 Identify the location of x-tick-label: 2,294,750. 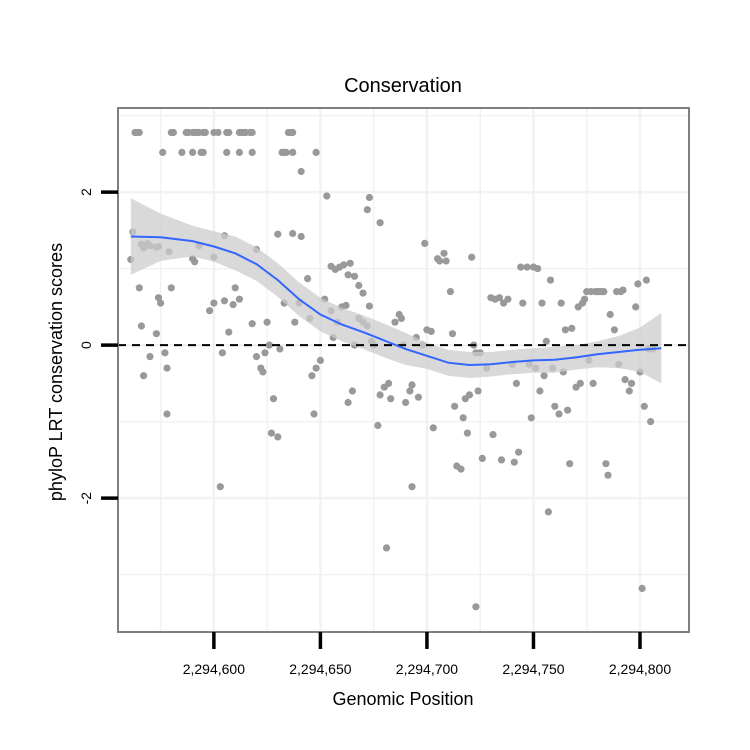
(533, 669).